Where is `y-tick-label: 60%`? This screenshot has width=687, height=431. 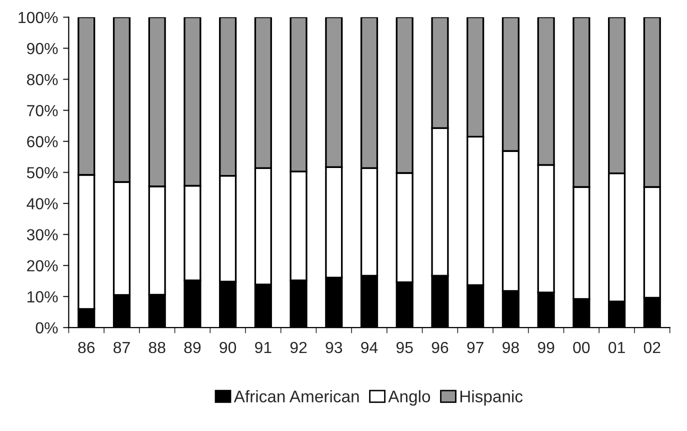
y-tick-label: 60% is located at coordinates (42, 142).